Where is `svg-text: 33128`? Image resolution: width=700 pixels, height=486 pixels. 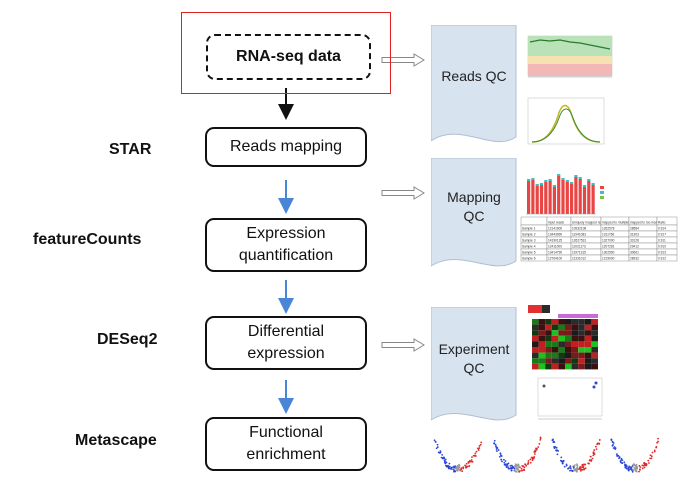 svg-text: 33128 is located at coordinates (634, 241).